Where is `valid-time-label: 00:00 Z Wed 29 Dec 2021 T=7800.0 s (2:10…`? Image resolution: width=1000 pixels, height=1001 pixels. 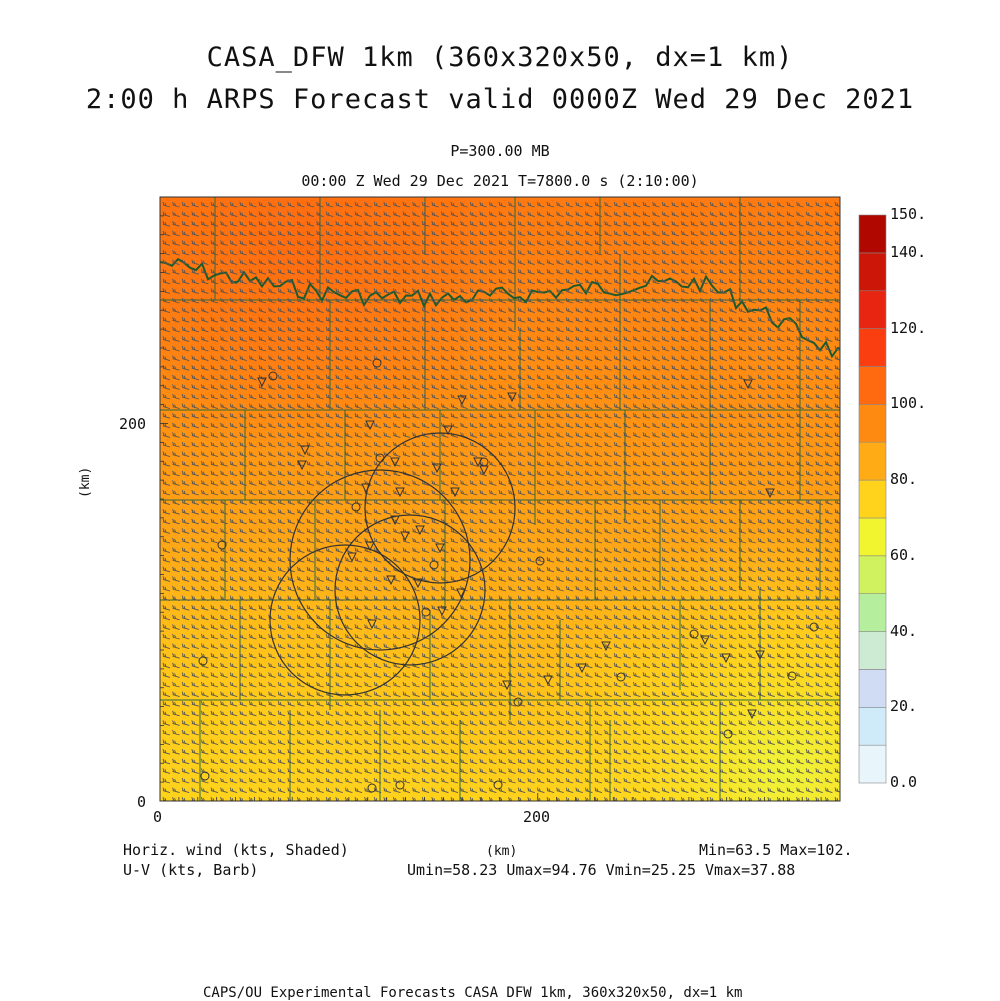 valid-time-label: 00:00 Z Wed 29 Dec 2021 T=7800.0 s (2:10… is located at coordinates (500, 181).